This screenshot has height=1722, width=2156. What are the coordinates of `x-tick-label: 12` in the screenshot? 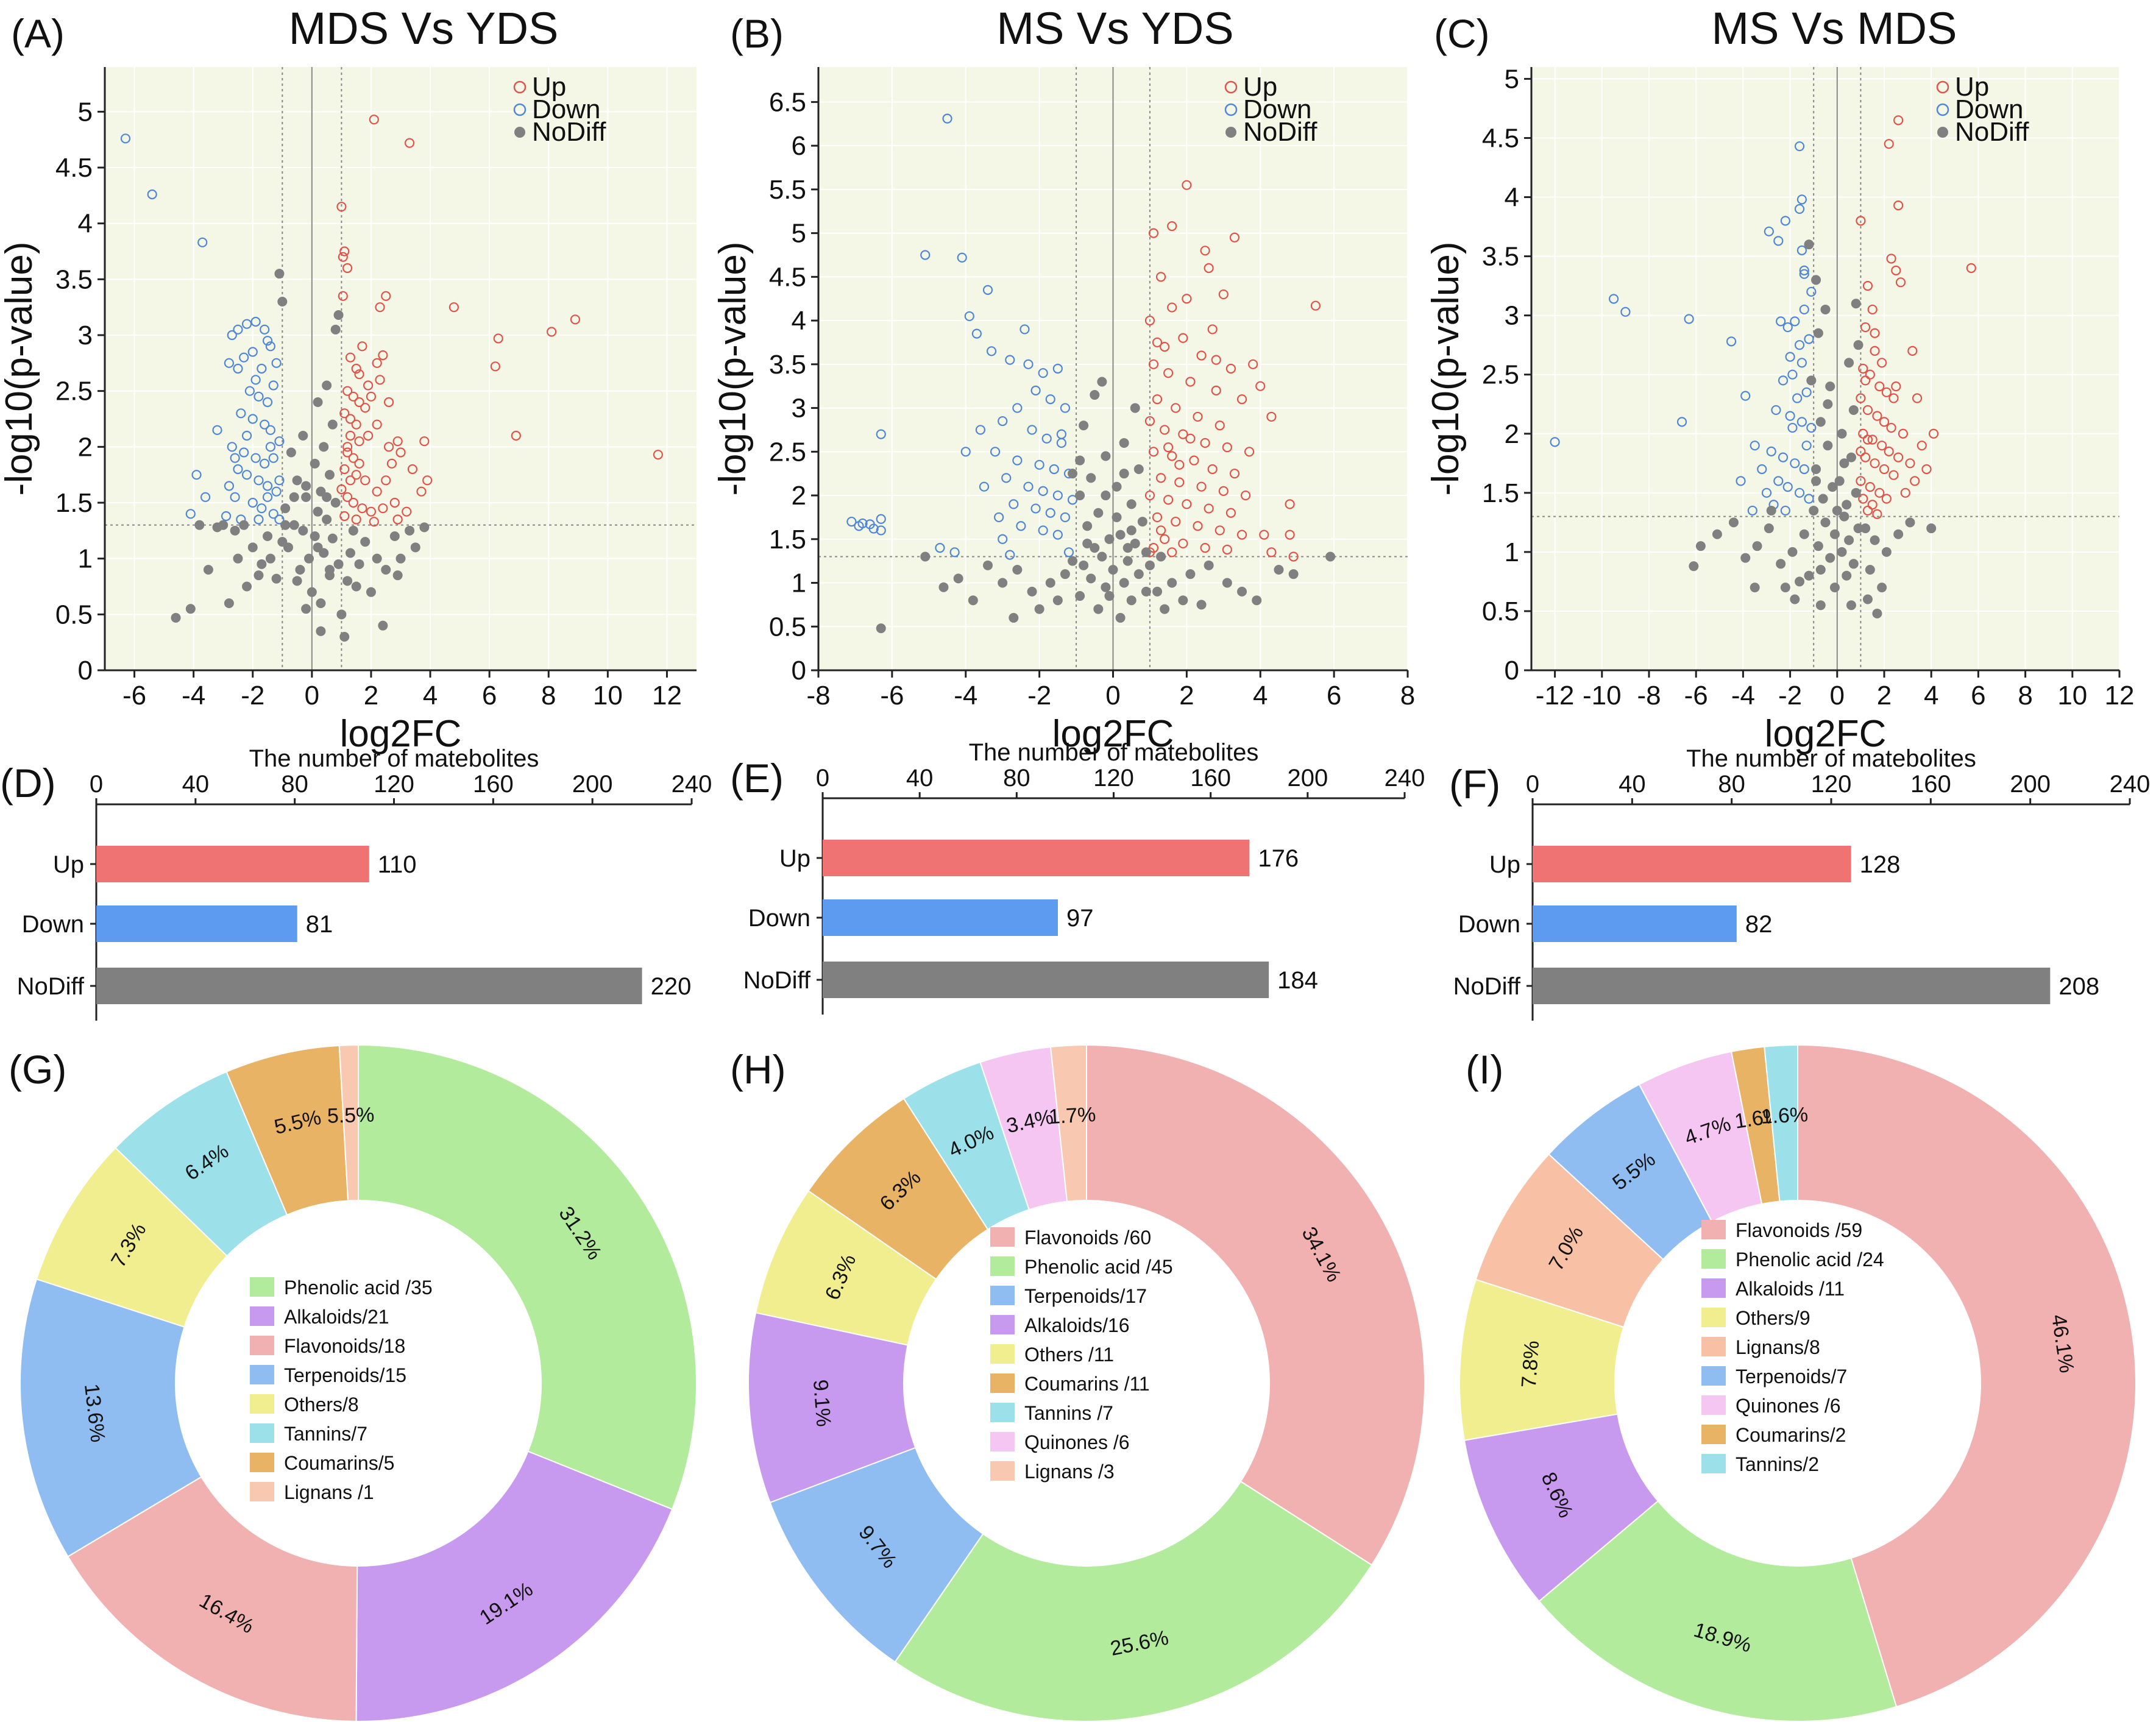 It's located at (667, 695).